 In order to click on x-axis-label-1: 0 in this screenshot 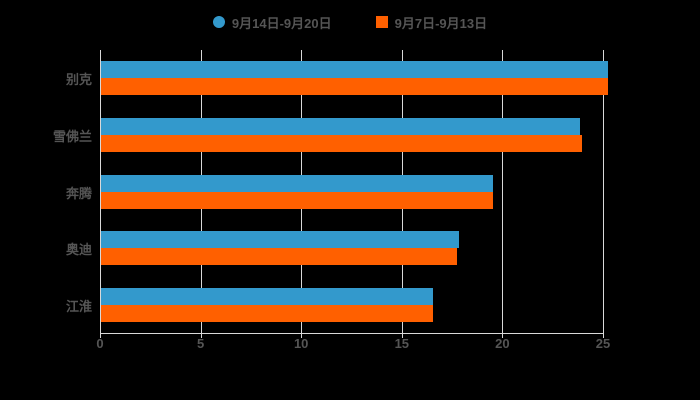, I will do `click(100, 343)`.